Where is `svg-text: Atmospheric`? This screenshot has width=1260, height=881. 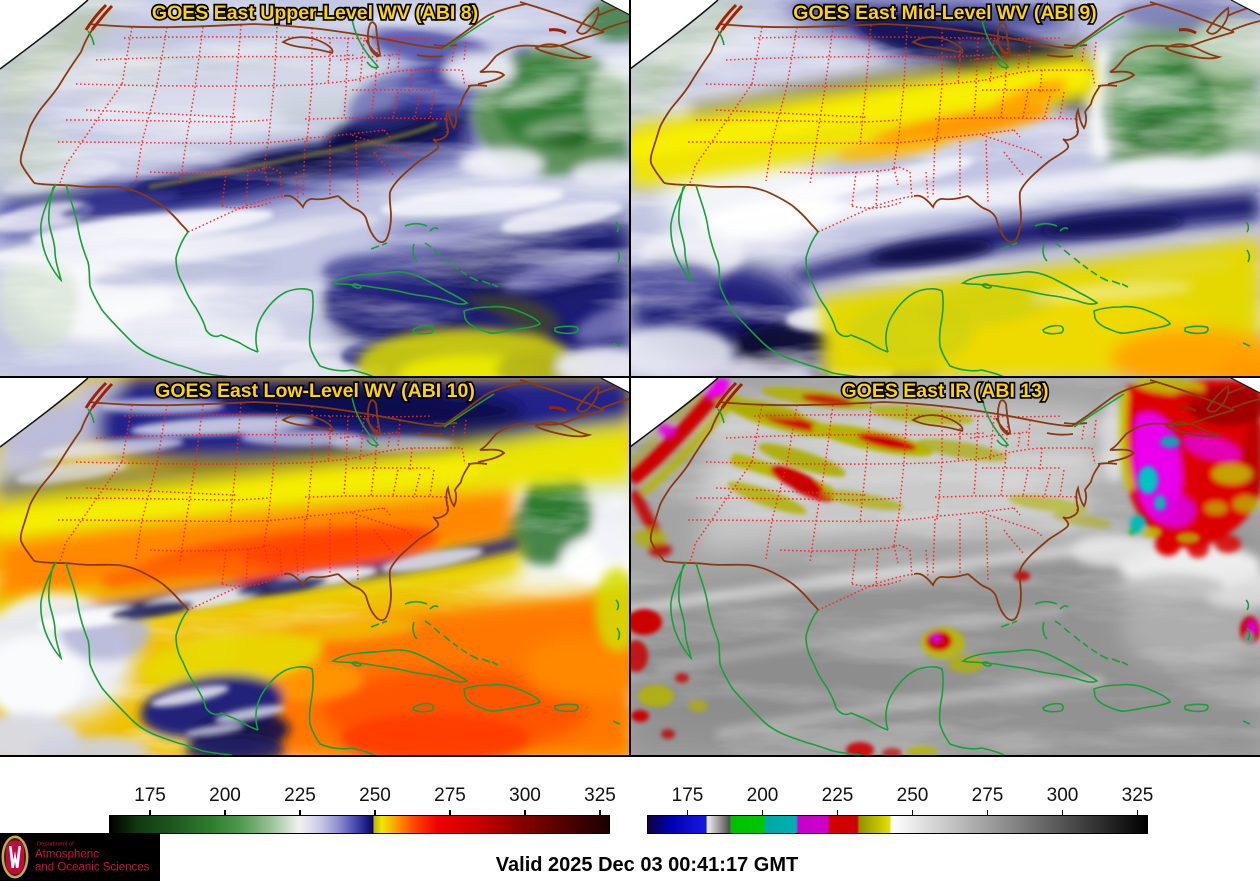
svg-text: Atmospheric is located at coordinates (67, 855).